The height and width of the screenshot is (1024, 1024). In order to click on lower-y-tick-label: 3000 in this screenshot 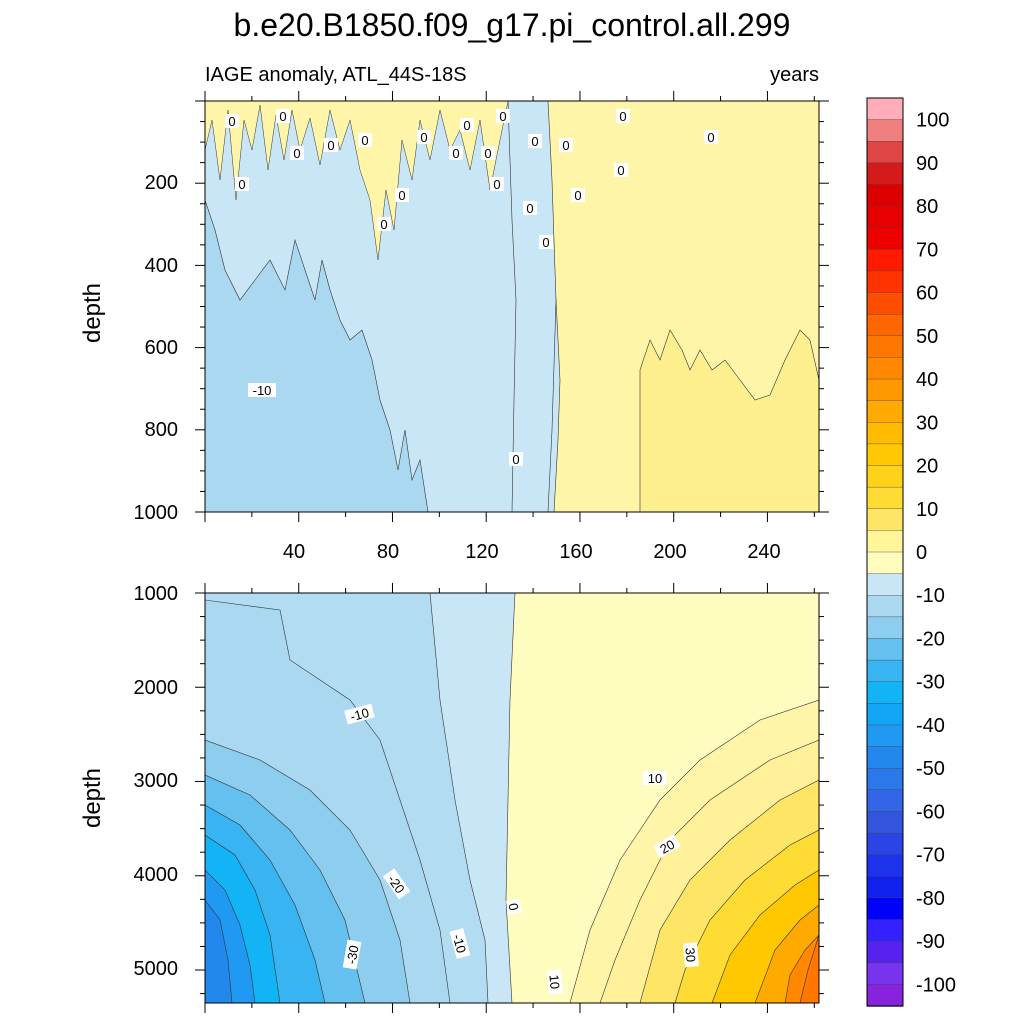, I will do `click(156, 781)`.